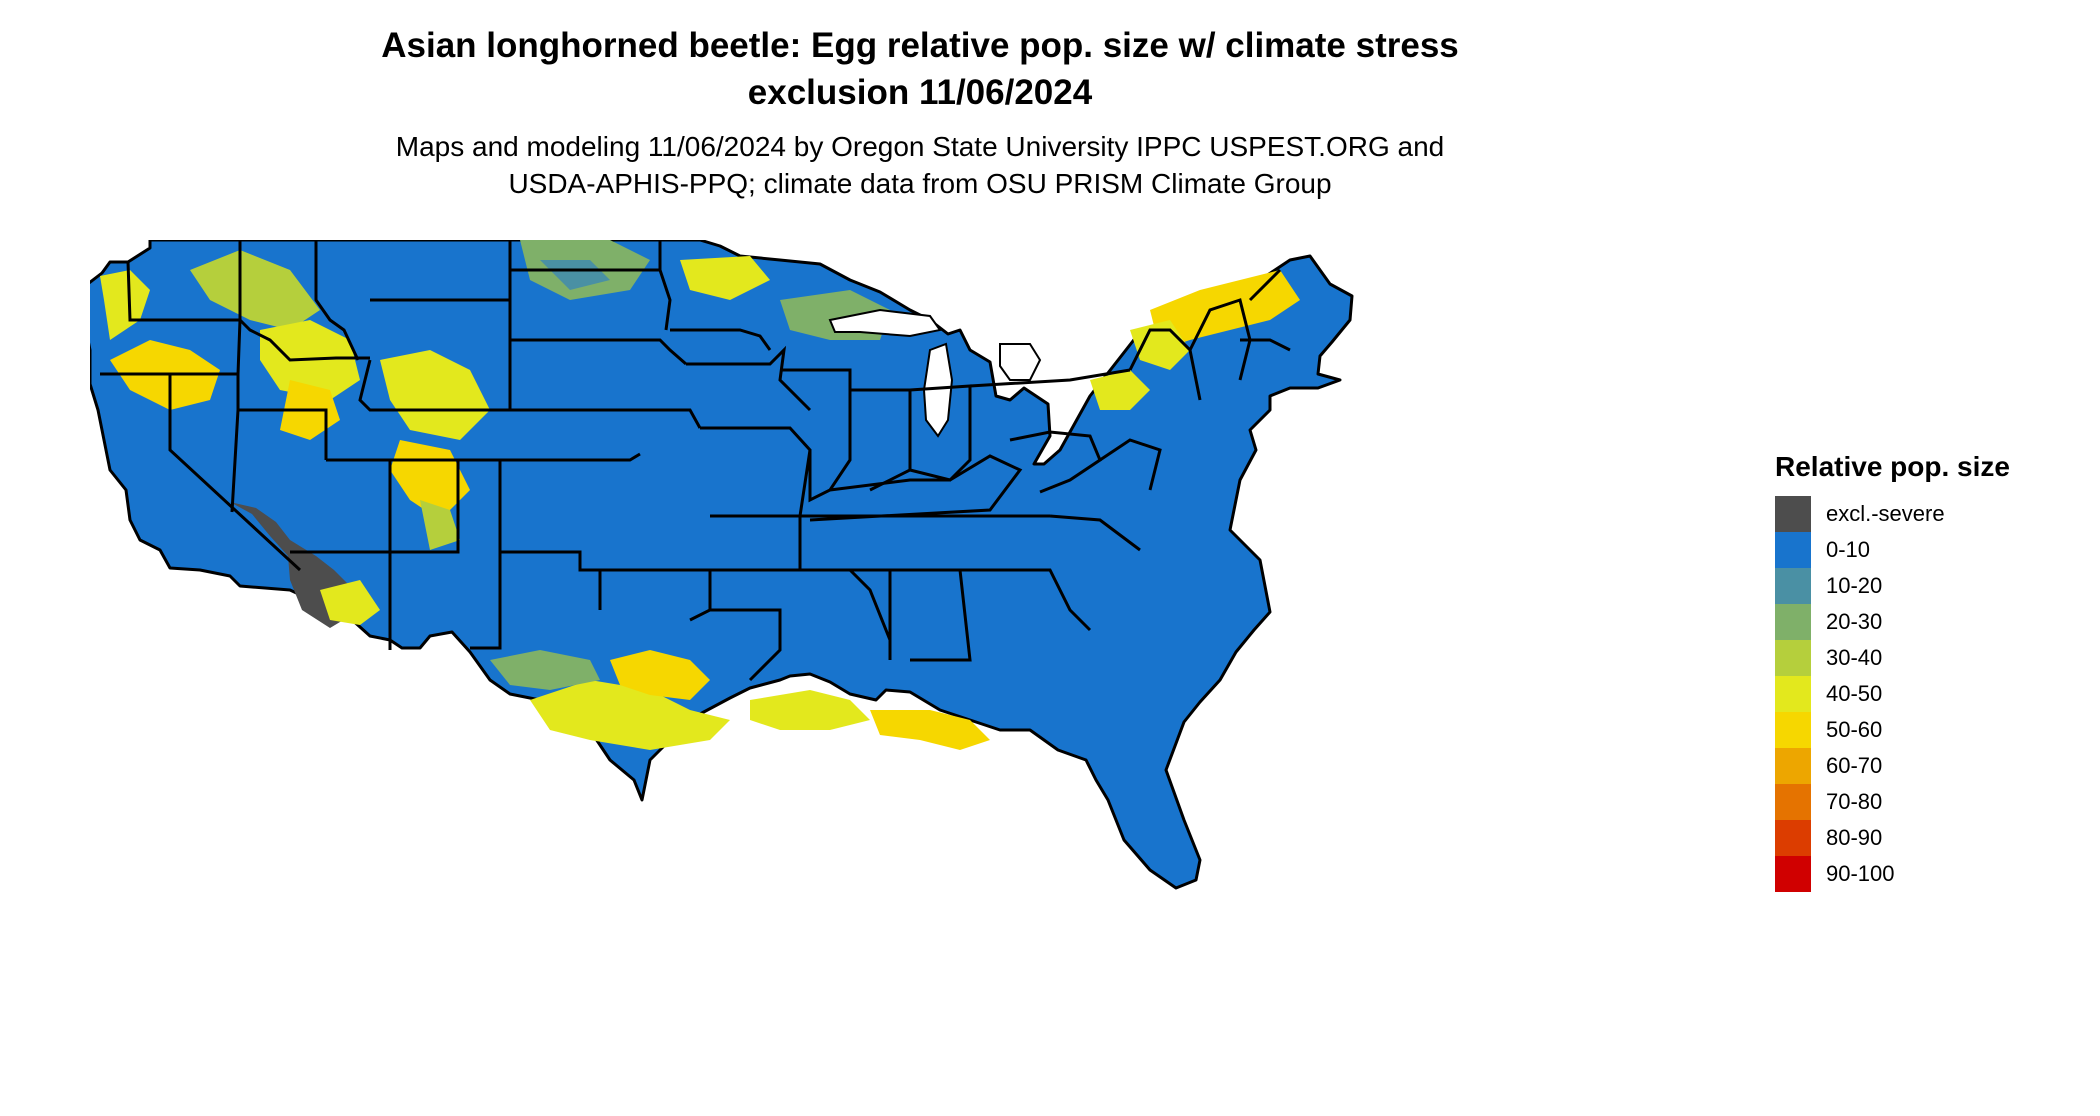 This screenshot has height=1116, width=2100. What do you see at coordinates (1935, 838) in the screenshot?
I see `legend-item: 80-90` at bounding box center [1935, 838].